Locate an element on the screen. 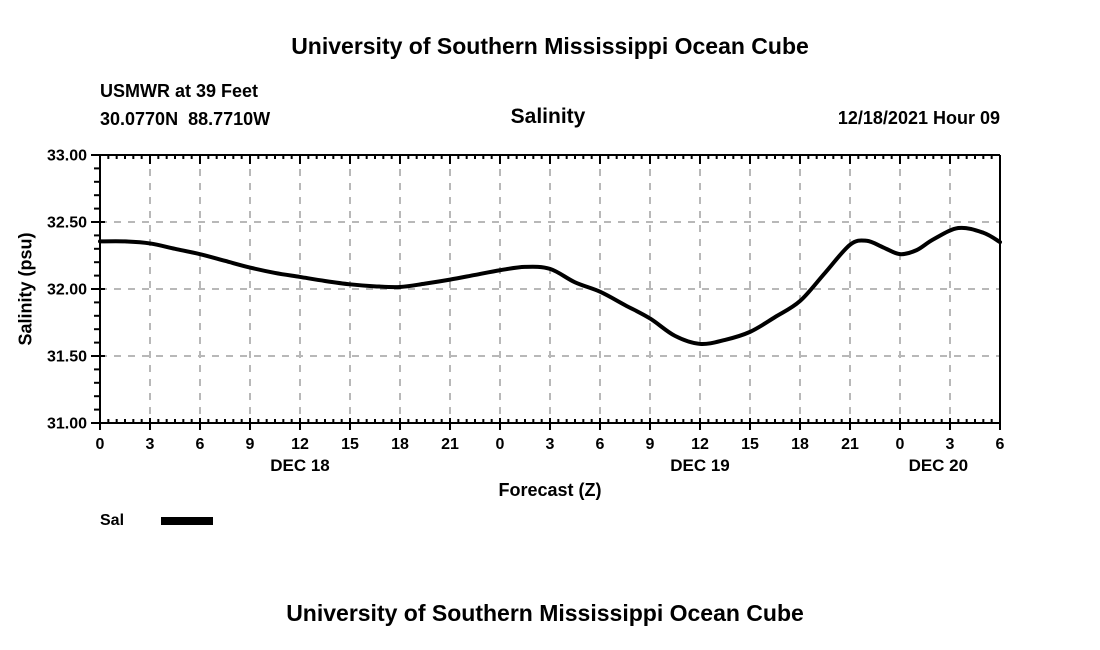  y-tick-label: 32.50 is located at coordinates (67, 223).